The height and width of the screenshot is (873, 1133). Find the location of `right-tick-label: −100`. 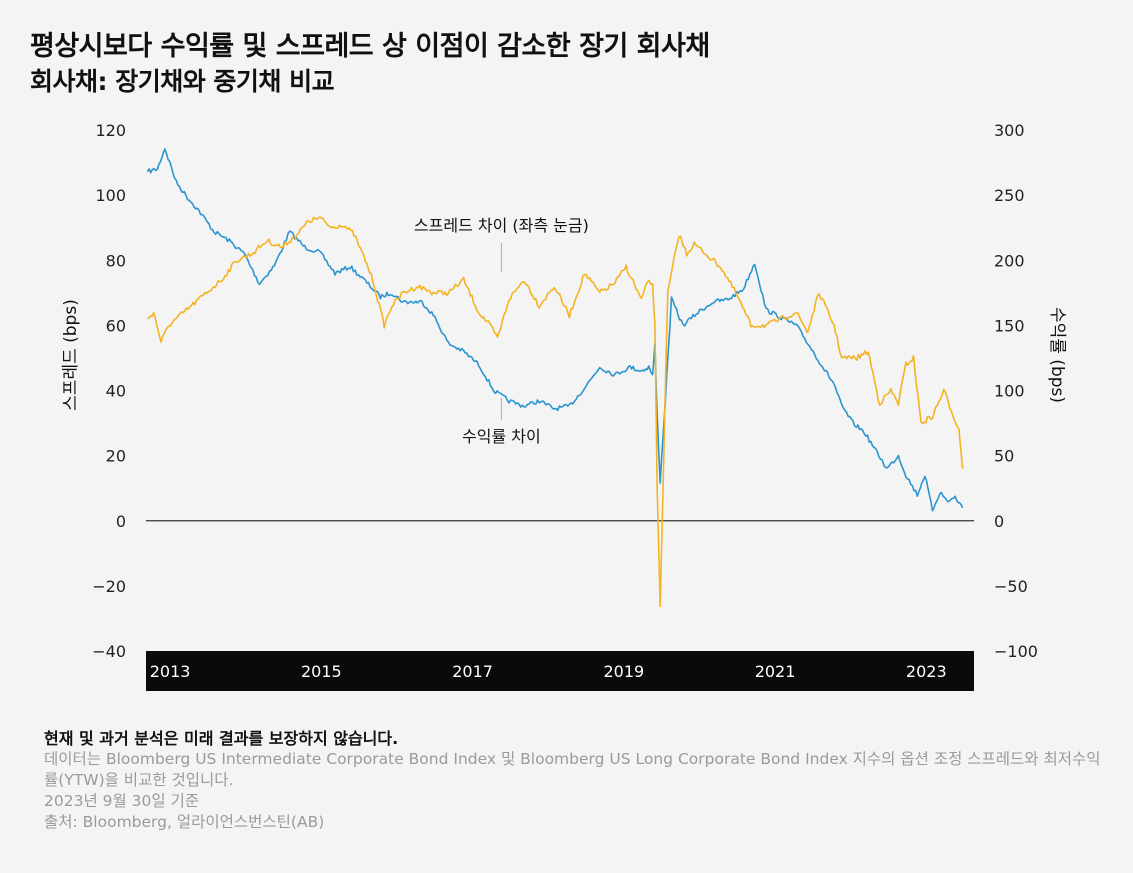

right-tick-label: −100 is located at coordinates (1016, 651).